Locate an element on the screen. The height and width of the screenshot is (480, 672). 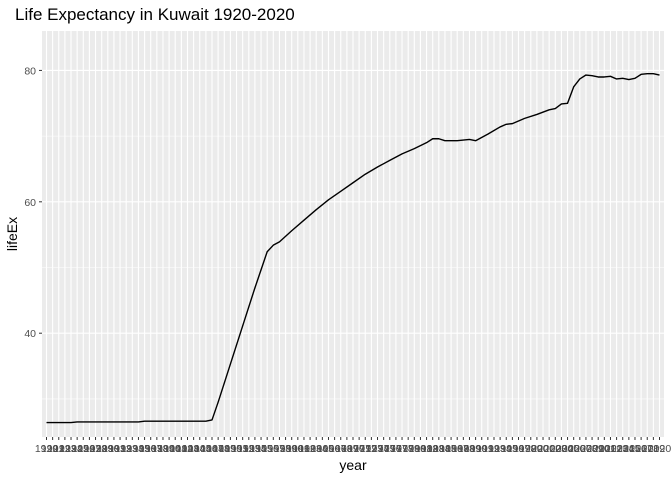
x-tick-label: 1921 is located at coordinates (53, 449).